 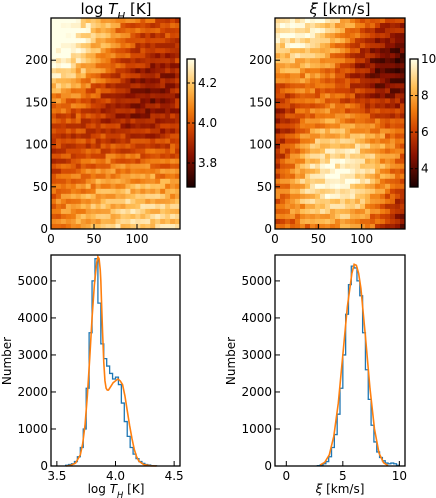 What do you see at coordinates (343, 476) in the screenshot?
I see `x-tick-label: 5` at bounding box center [343, 476].